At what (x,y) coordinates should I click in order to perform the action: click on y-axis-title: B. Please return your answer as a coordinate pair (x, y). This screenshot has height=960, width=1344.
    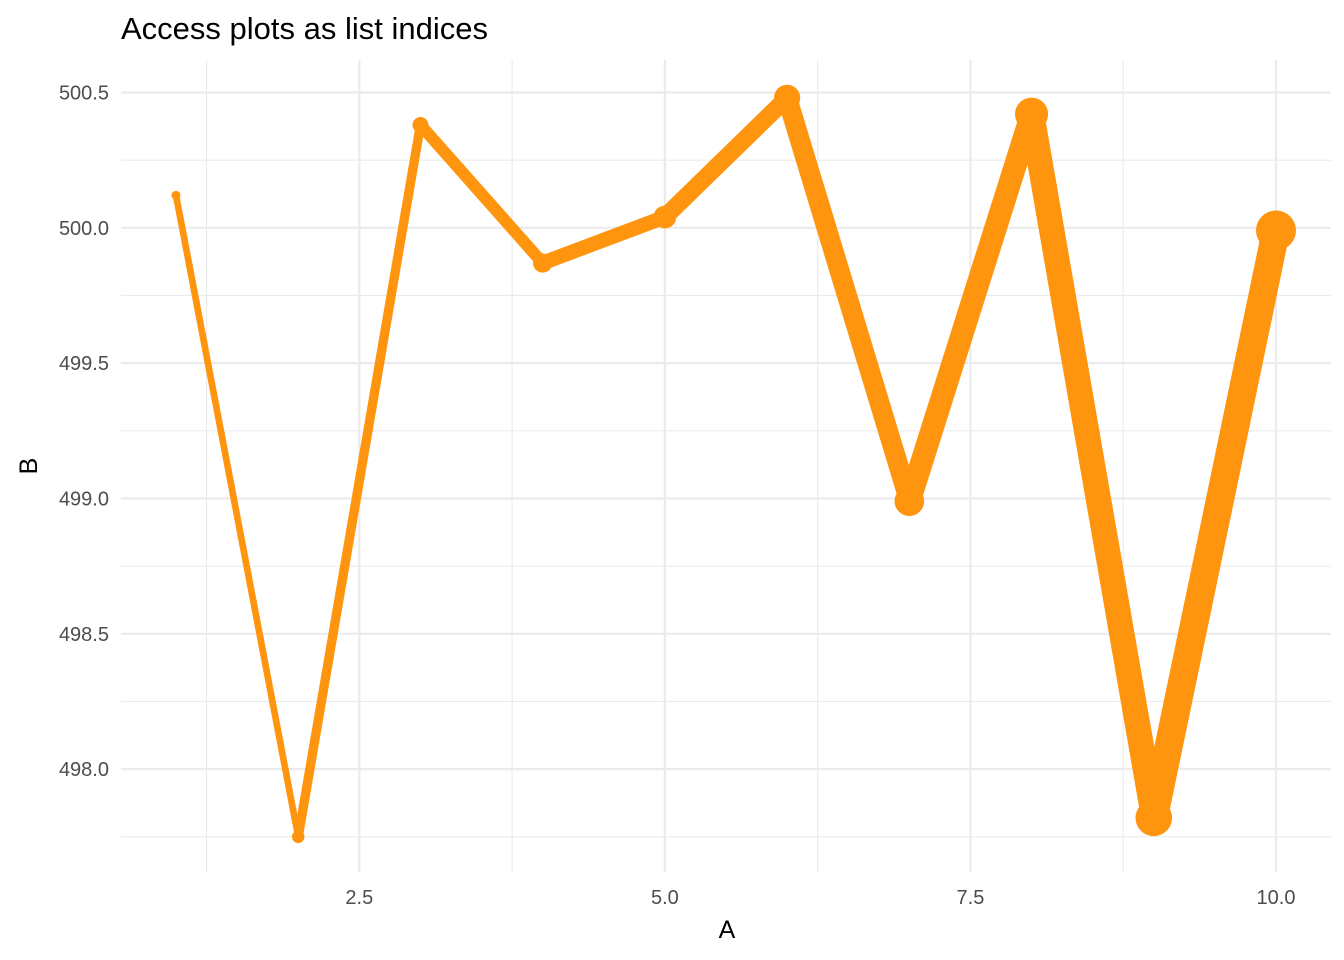
    Looking at the image, I should click on (29, 466).